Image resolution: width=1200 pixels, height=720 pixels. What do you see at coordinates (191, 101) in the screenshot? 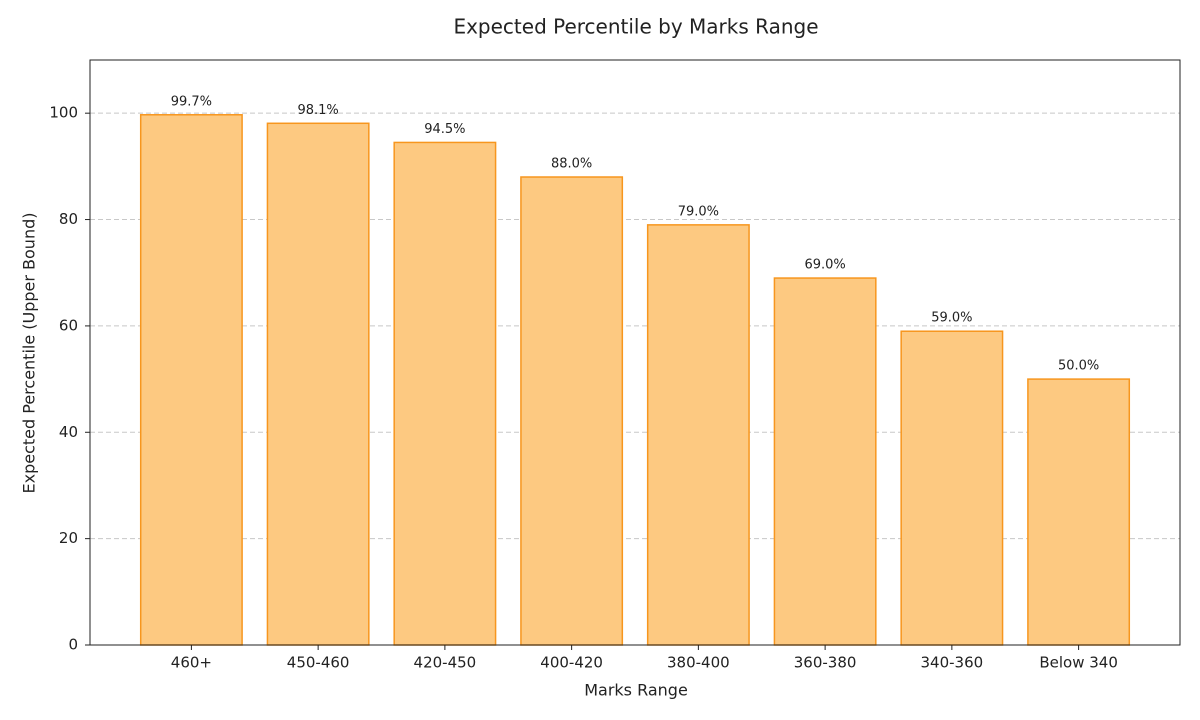
I see `value-label: 99.7%` at bounding box center [191, 101].